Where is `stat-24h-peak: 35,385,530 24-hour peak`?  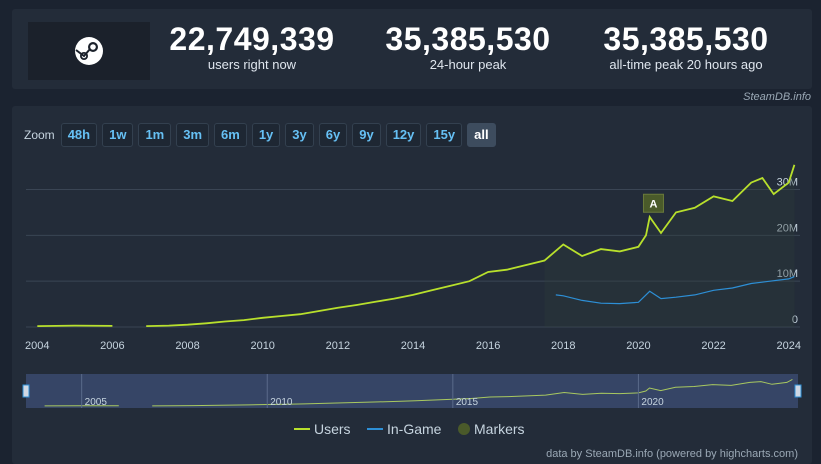
stat-24h-peak: 35,385,530 24-hour peak is located at coordinates (468, 46).